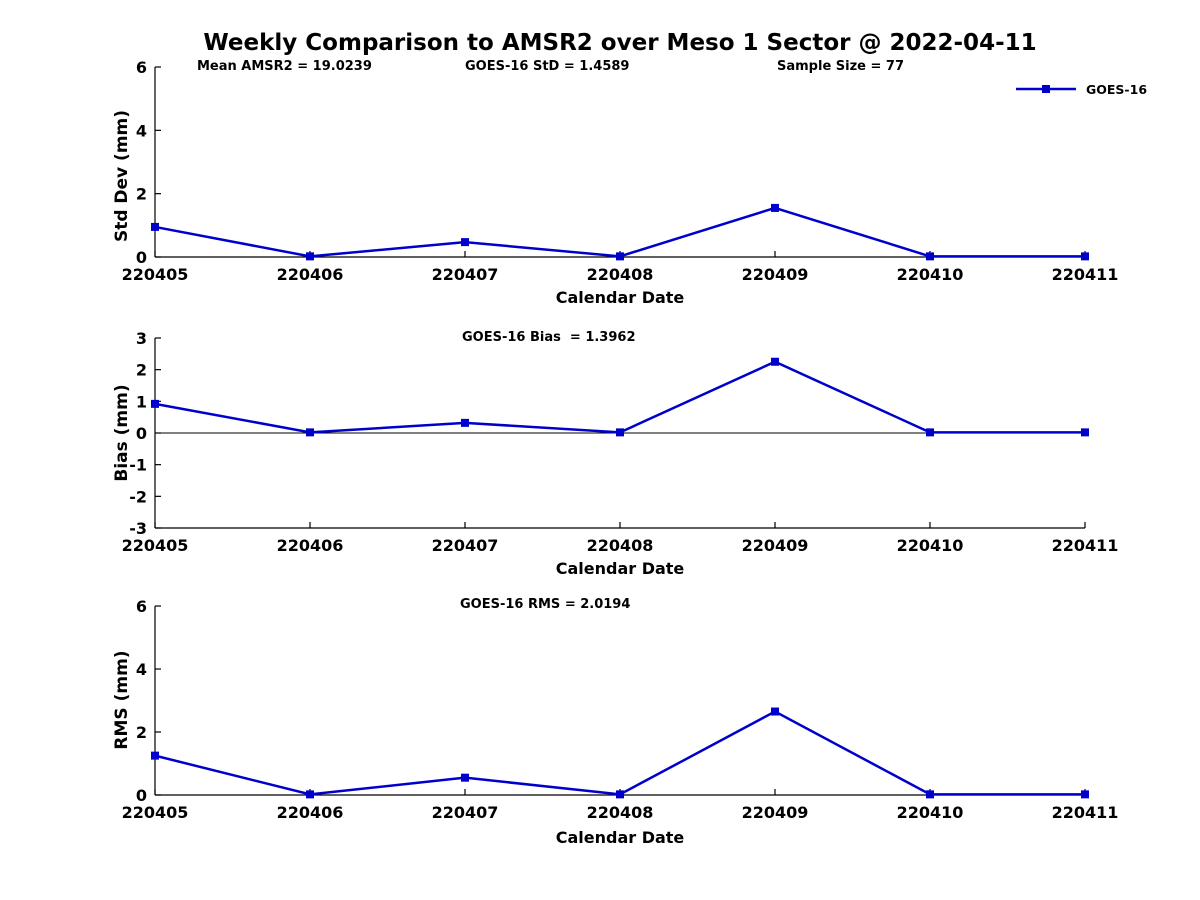 This screenshot has height=900, width=1200. I want to click on y-tick-label: -2, so click(138, 496).